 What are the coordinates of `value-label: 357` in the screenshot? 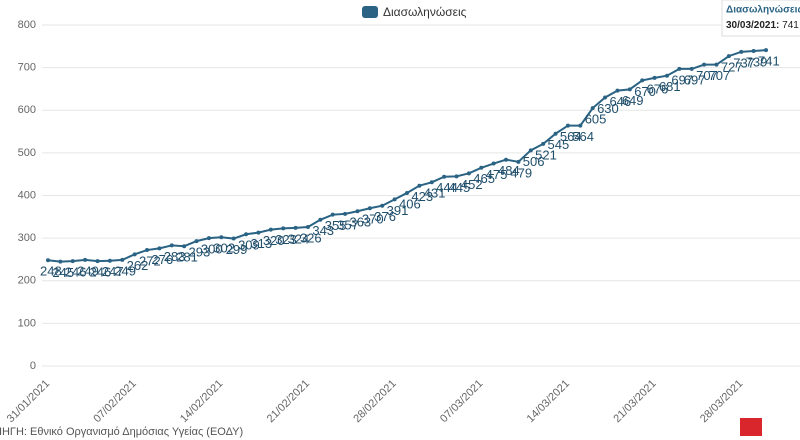 It's located at (348, 224).